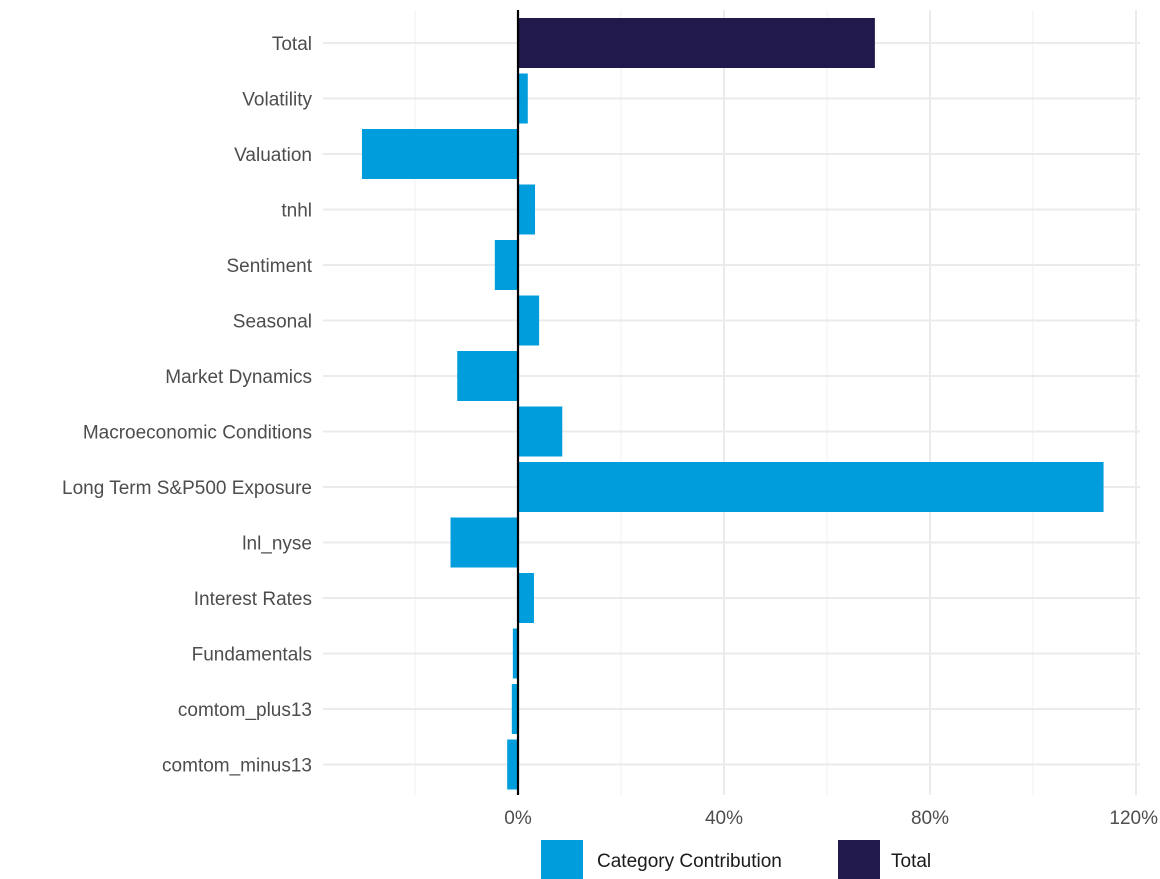 The width and height of the screenshot is (1160, 879). What do you see at coordinates (237, 766) in the screenshot?
I see `category-label: comtom_minus13` at bounding box center [237, 766].